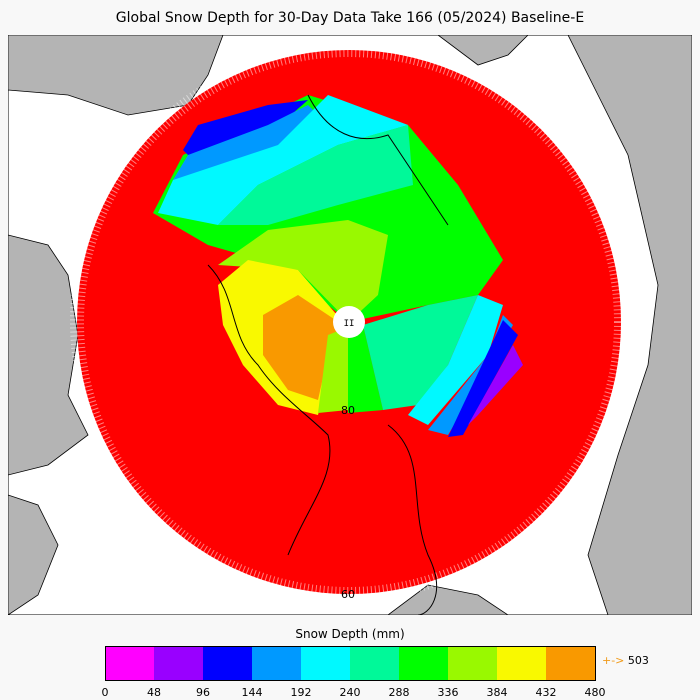 Image resolution: width=700 pixels, height=700 pixels. I want to click on colorbar-tick-label: 144, so click(252, 692).